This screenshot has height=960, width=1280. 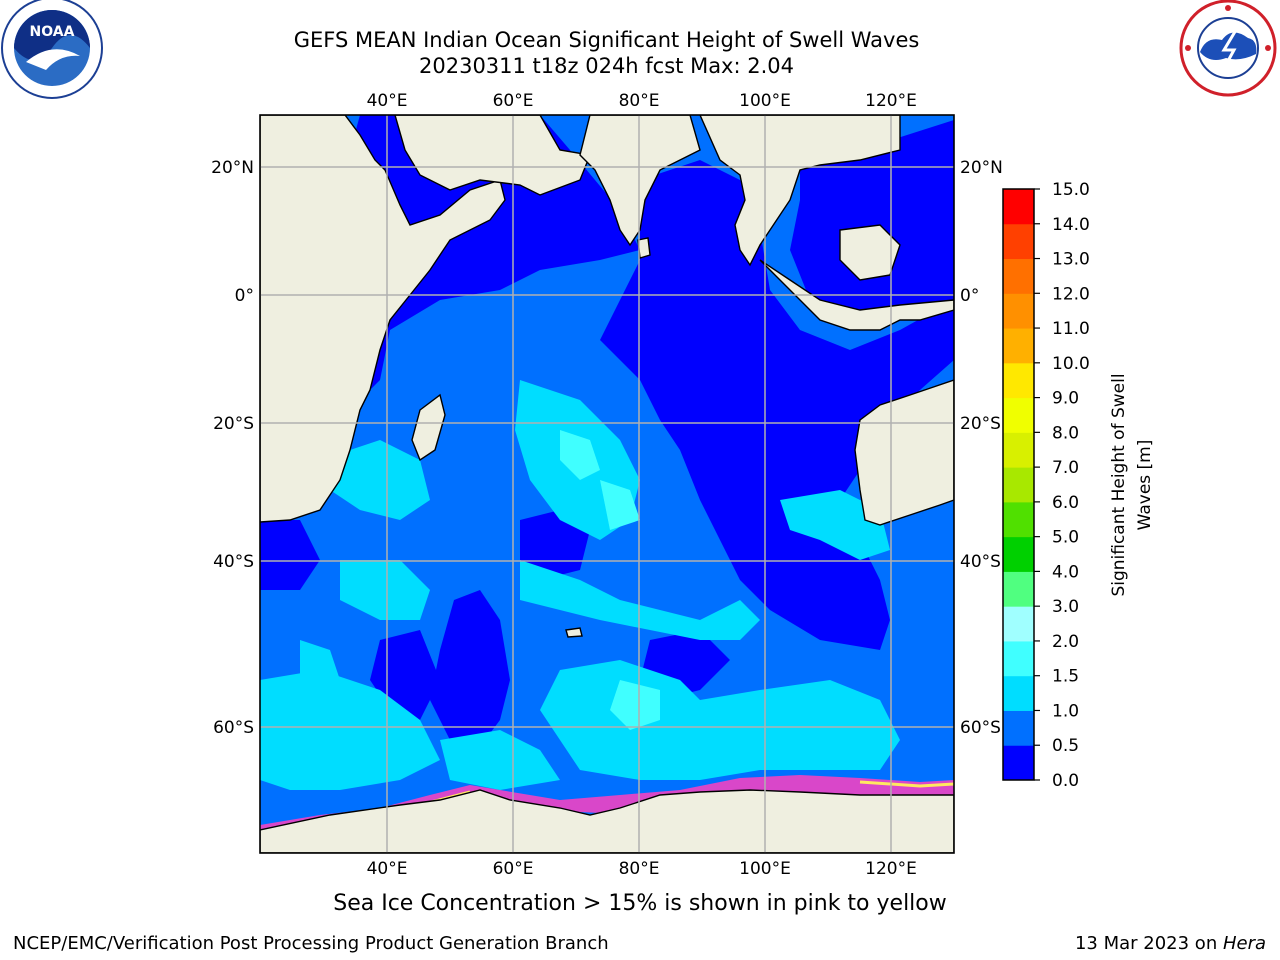 What do you see at coordinates (1148, 943) in the screenshot?
I see `credit-date-text: 13 Mar 2023 on` at bounding box center [1148, 943].